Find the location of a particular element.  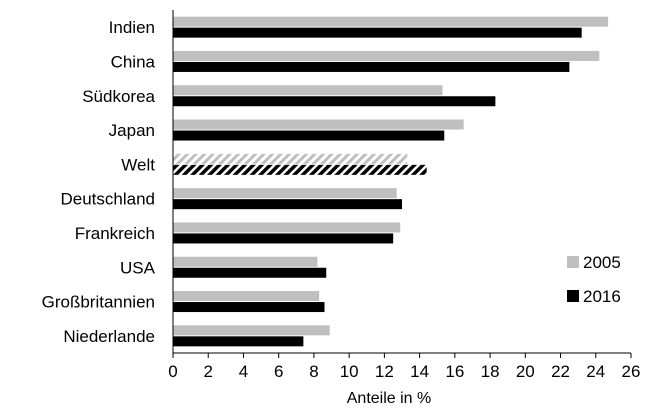

x-tick-label: 24 is located at coordinates (595, 371).